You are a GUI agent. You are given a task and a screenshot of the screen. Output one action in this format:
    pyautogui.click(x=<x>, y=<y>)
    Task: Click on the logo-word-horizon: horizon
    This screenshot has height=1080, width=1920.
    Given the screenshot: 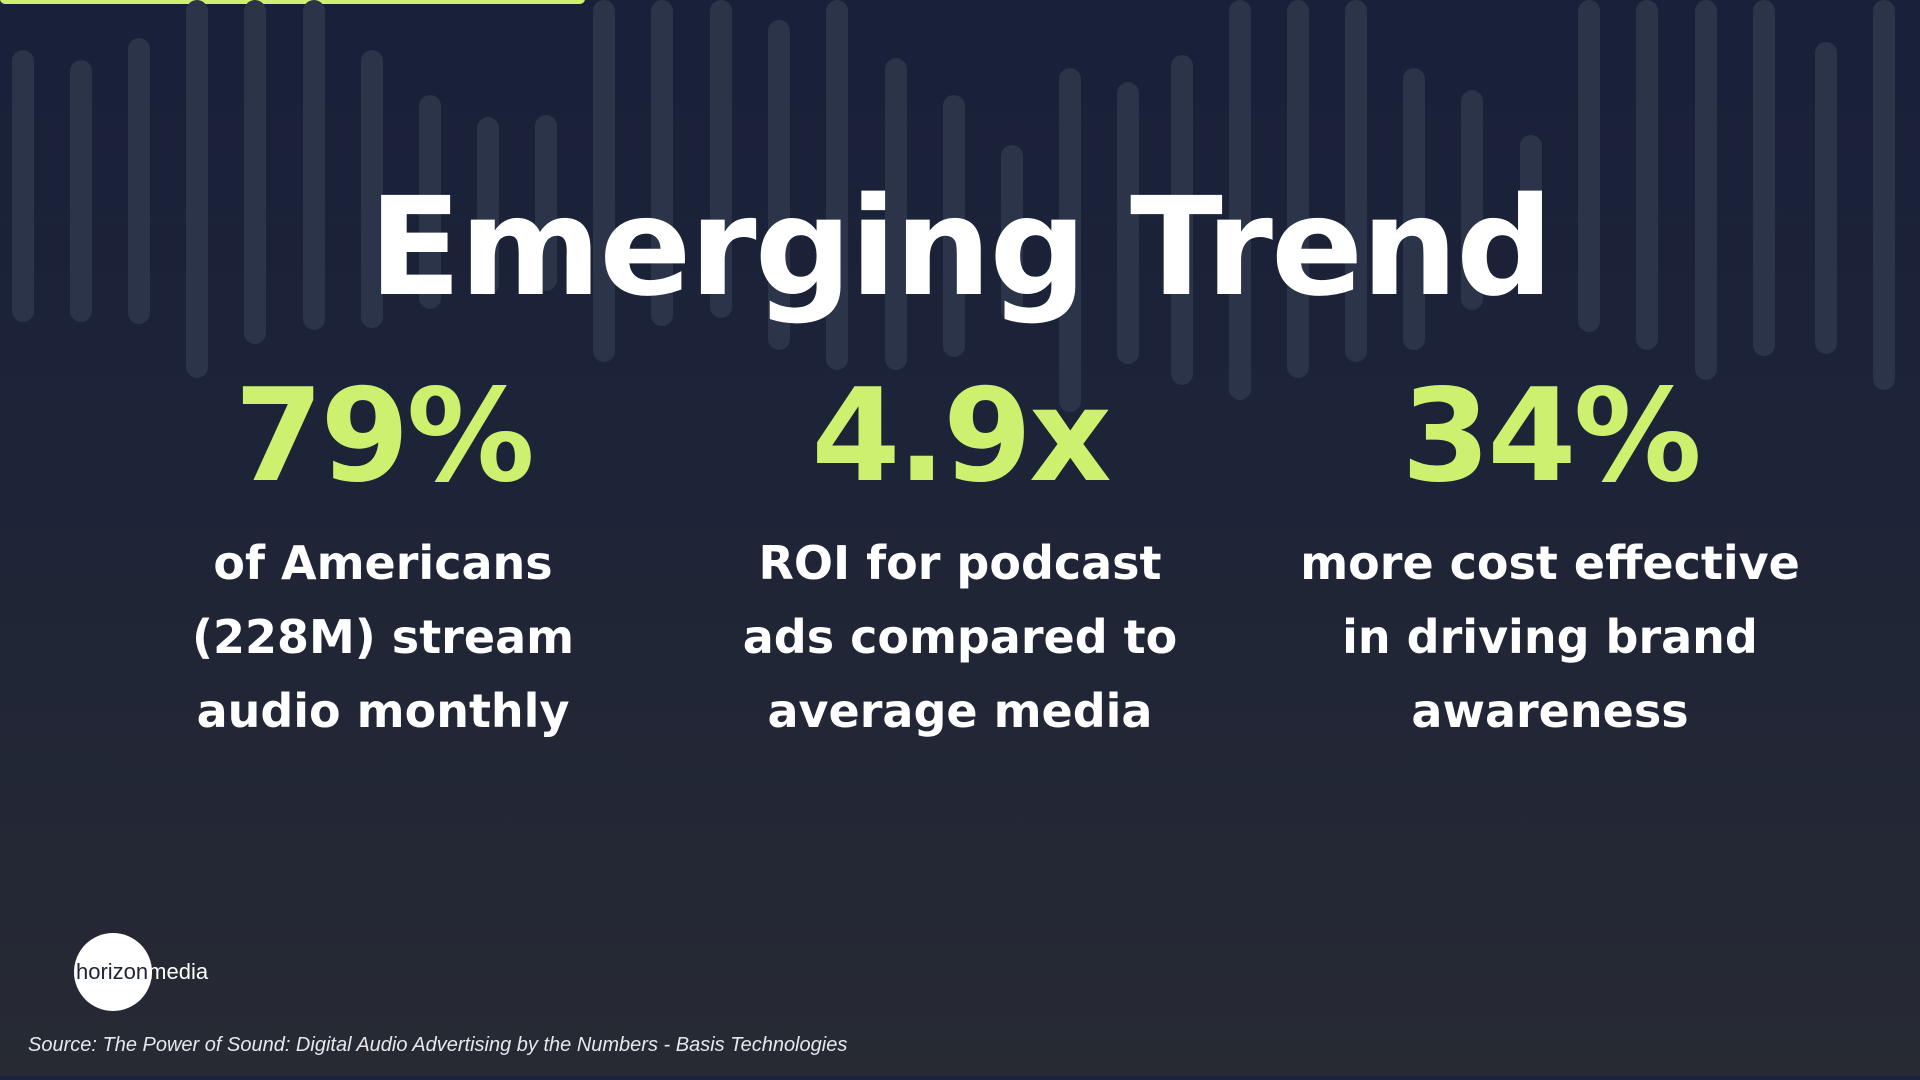 What is the action you would take?
    pyautogui.click(x=112, y=971)
    